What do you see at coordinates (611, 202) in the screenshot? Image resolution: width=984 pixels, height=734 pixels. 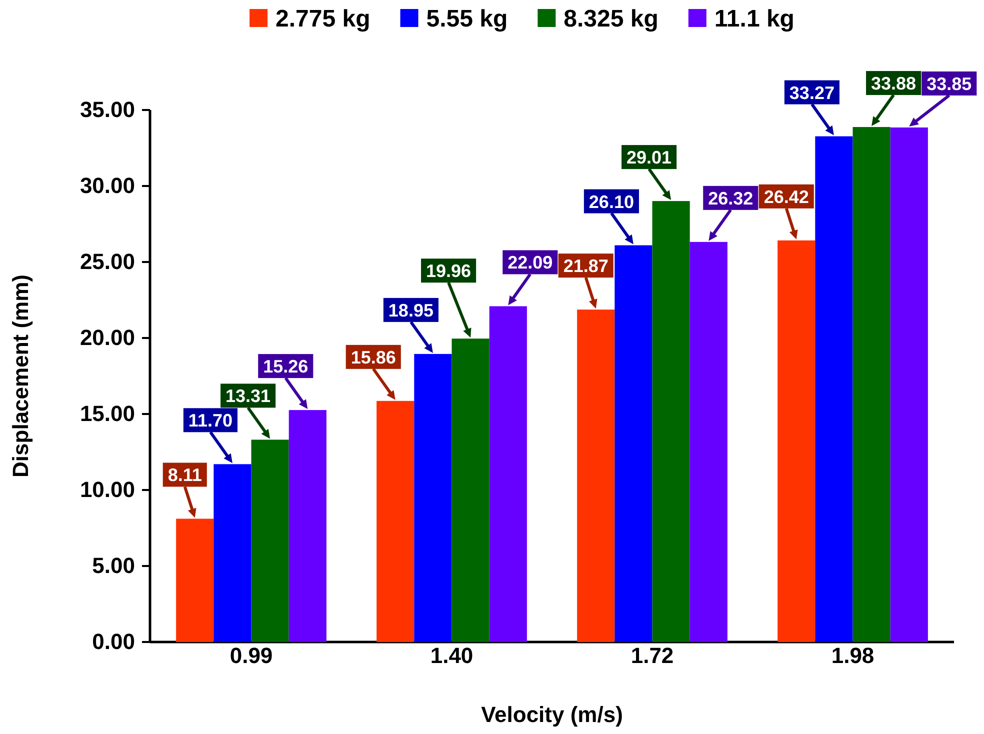 I see `data-label: 26.10` at bounding box center [611, 202].